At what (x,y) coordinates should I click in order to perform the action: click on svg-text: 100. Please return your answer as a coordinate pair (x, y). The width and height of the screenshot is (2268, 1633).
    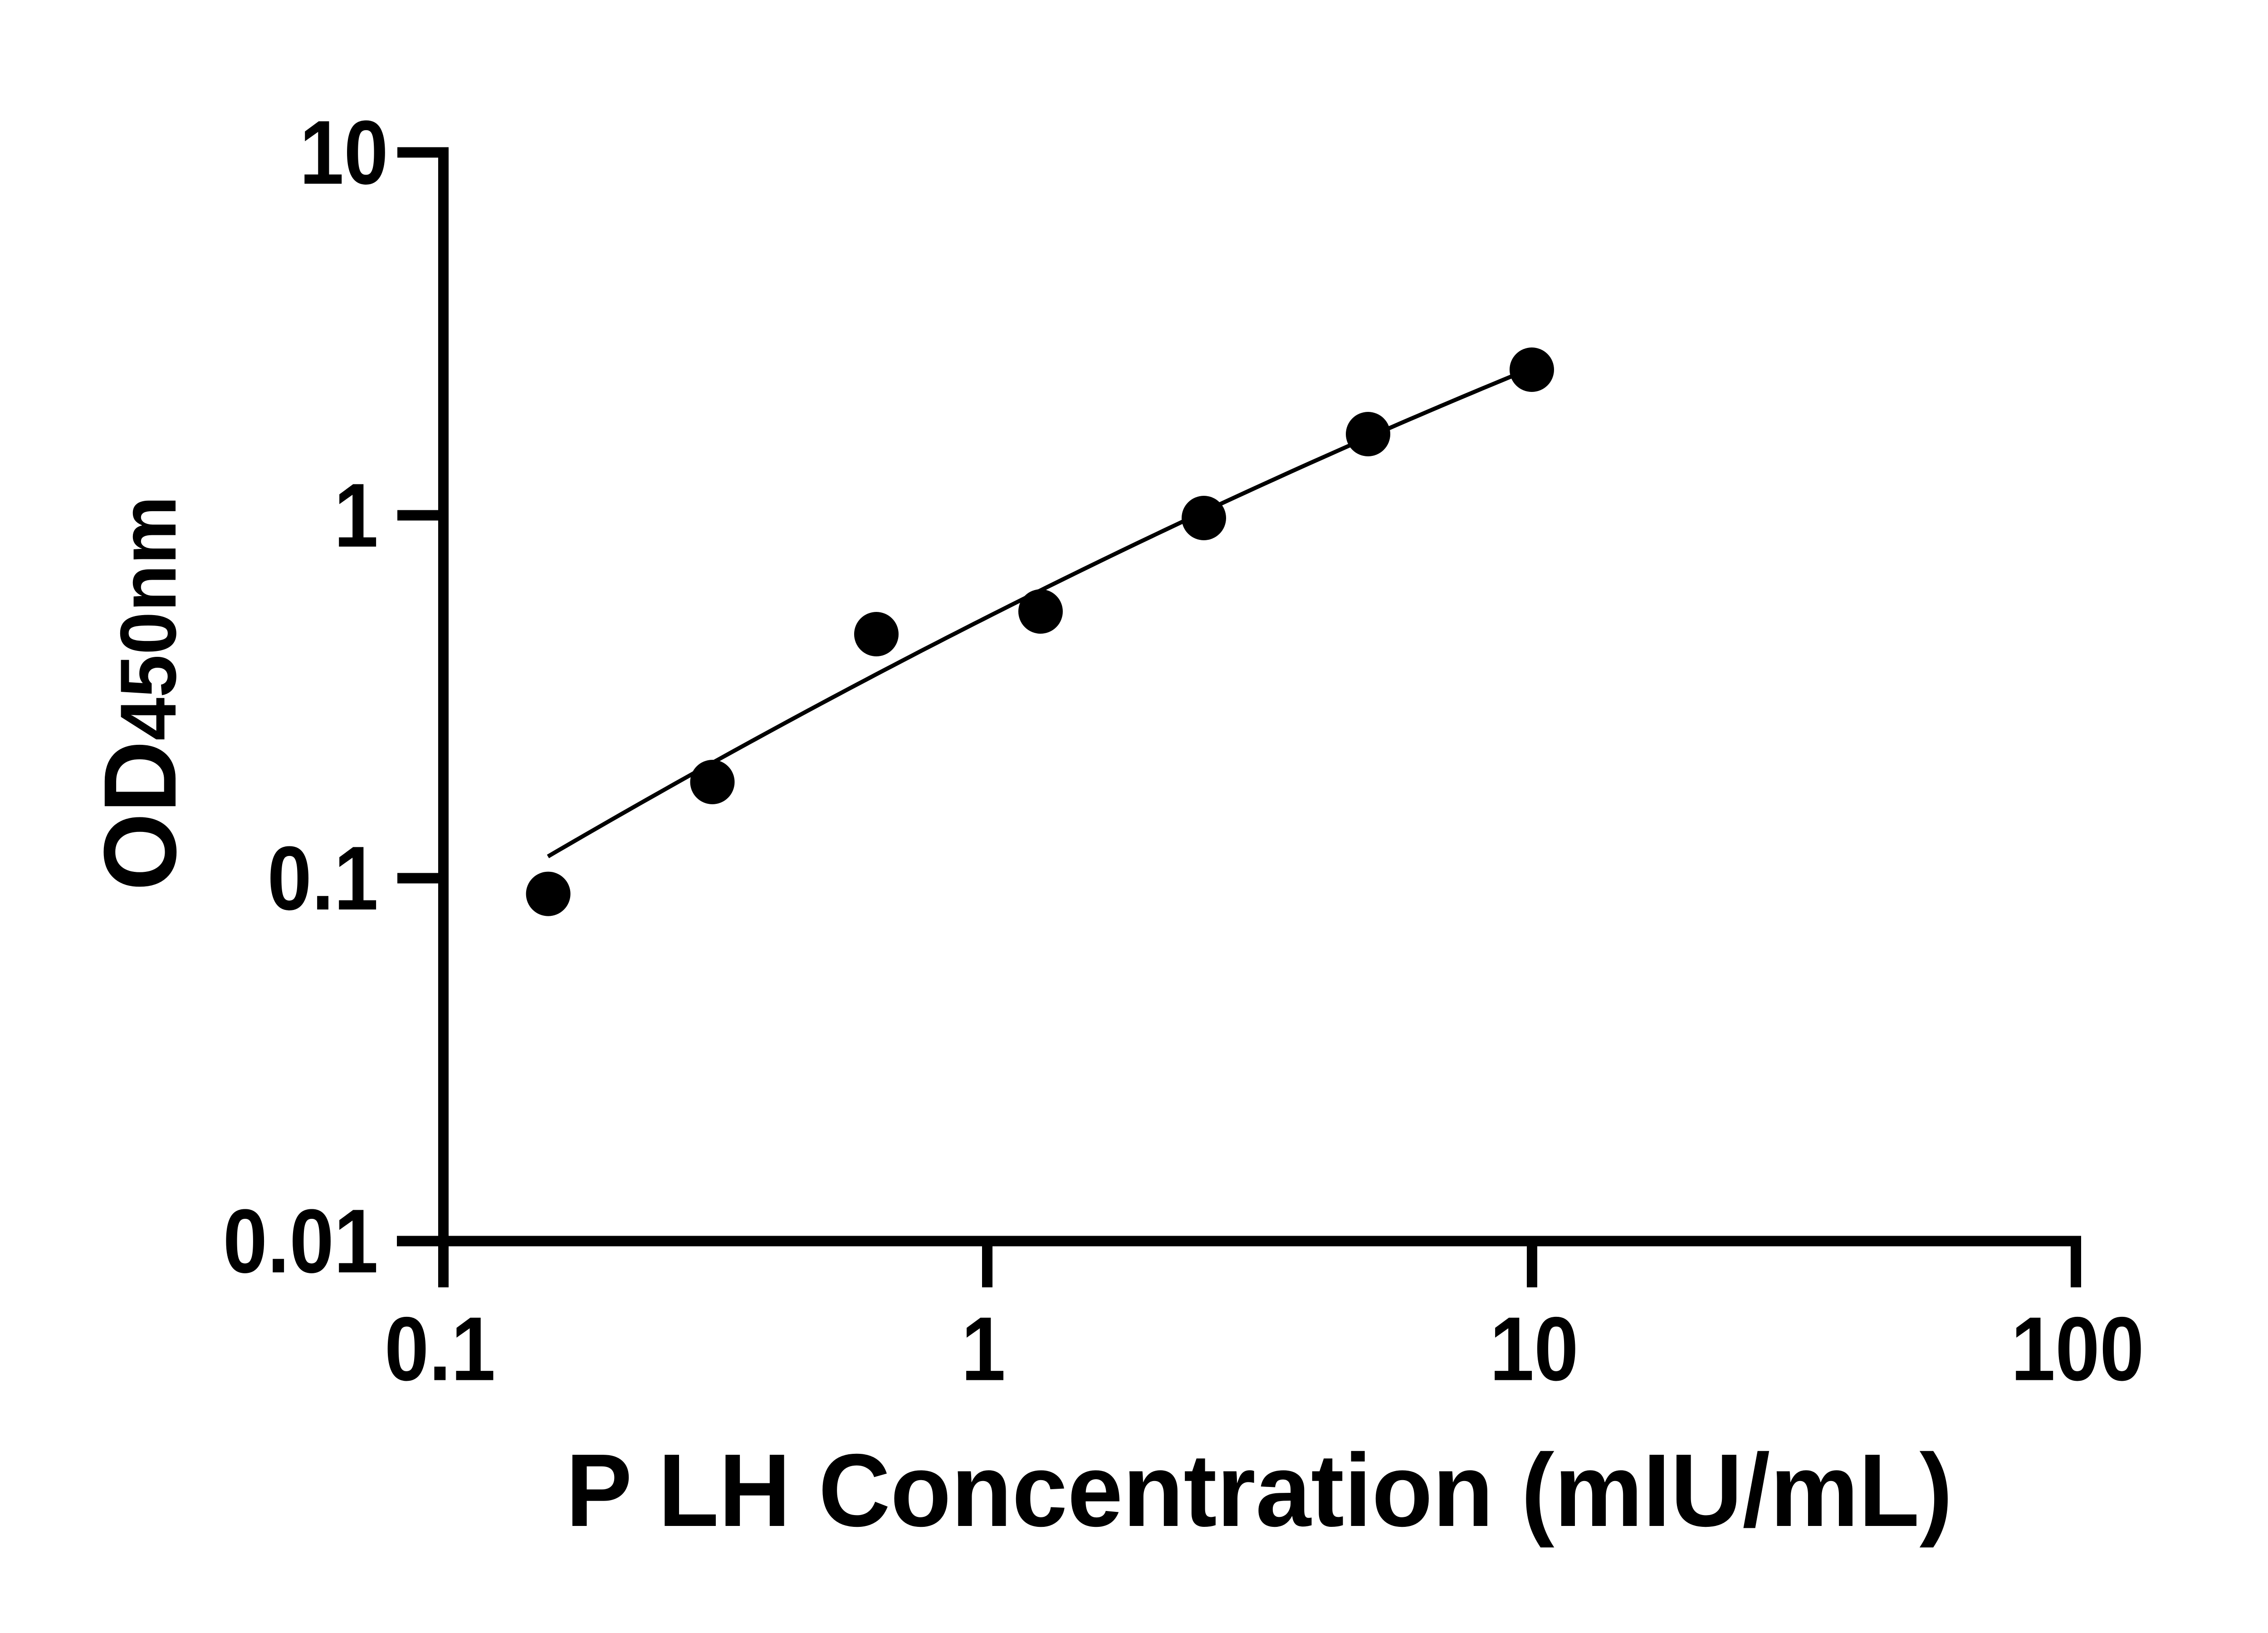
    Looking at the image, I should click on (2078, 1348).